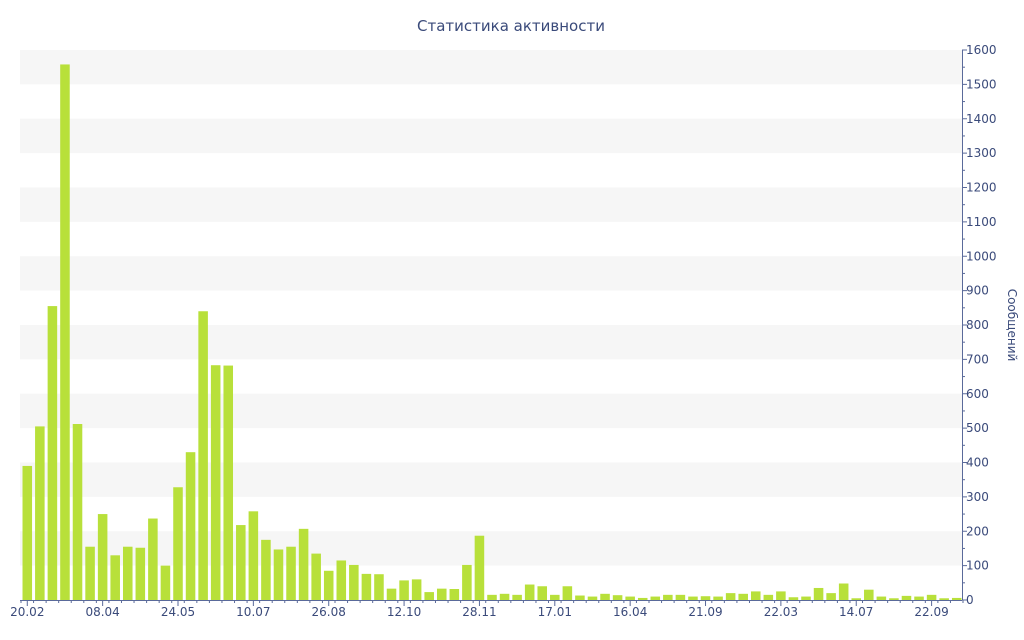 This screenshot has height=640, width=1024. What do you see at coordinates (977, 497) in the screenshot?
I see `y-tick-label: 300` at bounding box center [977, 497].